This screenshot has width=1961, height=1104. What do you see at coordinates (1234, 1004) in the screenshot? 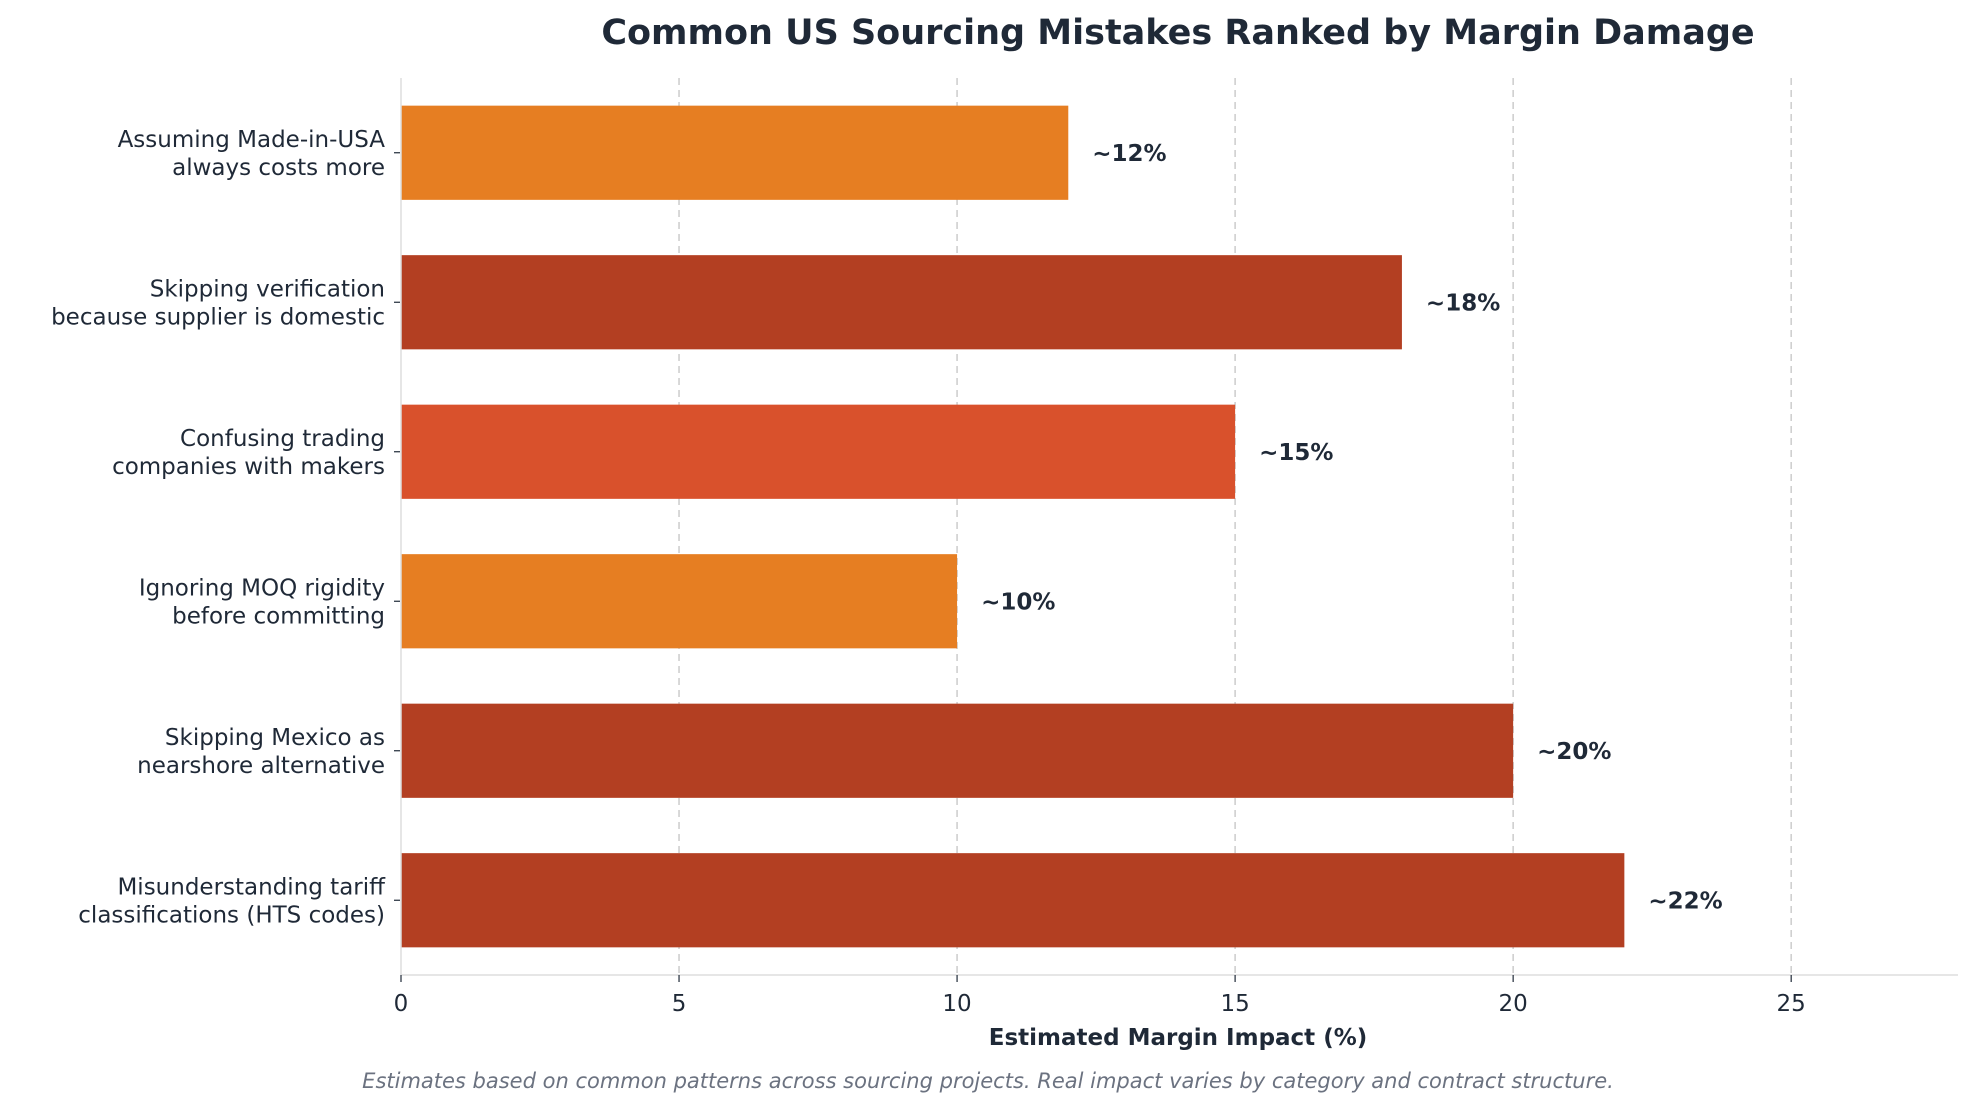
I see `x-tick-label: 15` at bounding box center [1234, 1004].